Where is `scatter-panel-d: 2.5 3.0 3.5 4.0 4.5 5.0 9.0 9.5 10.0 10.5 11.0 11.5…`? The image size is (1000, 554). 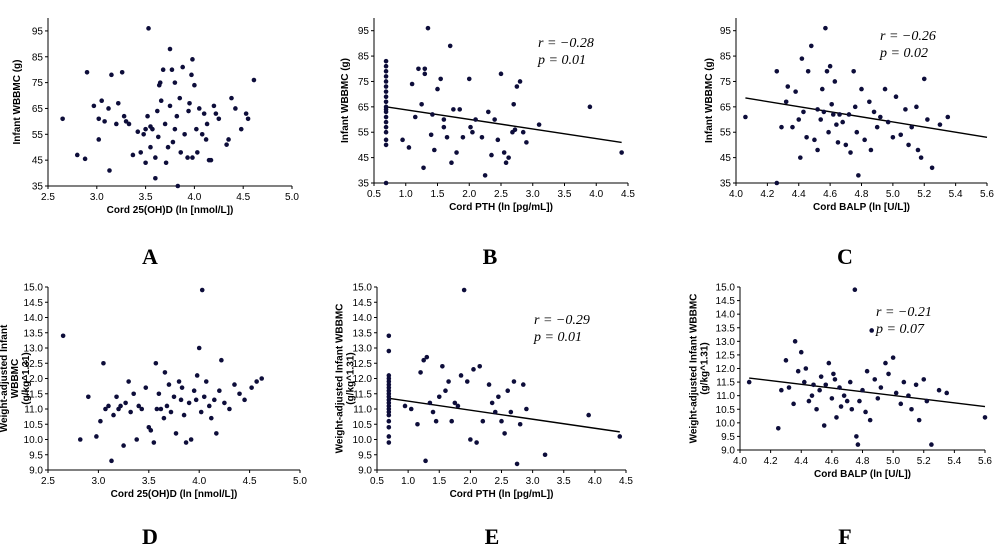 scatter-panel-d: 2.5 3.0 3.5 4.0 4.5 5.0 9.0 9.5 10.0 10.5 11.0 11.5… is located at coordinates (153, 416).